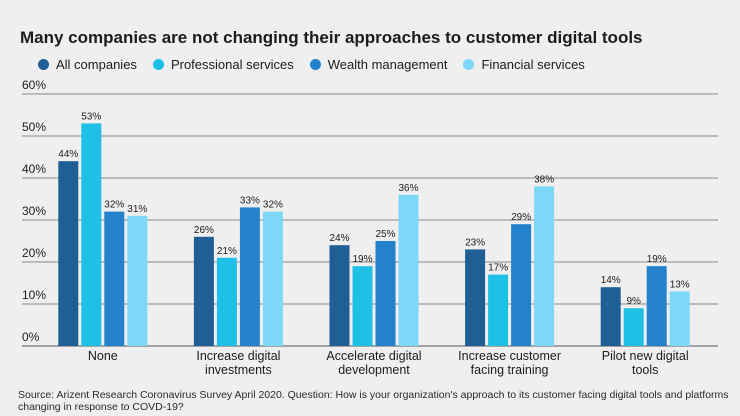  Describe the element at coordinates (91, 116) in the screenshot. I see `bar-value-label: 53%` at that location.